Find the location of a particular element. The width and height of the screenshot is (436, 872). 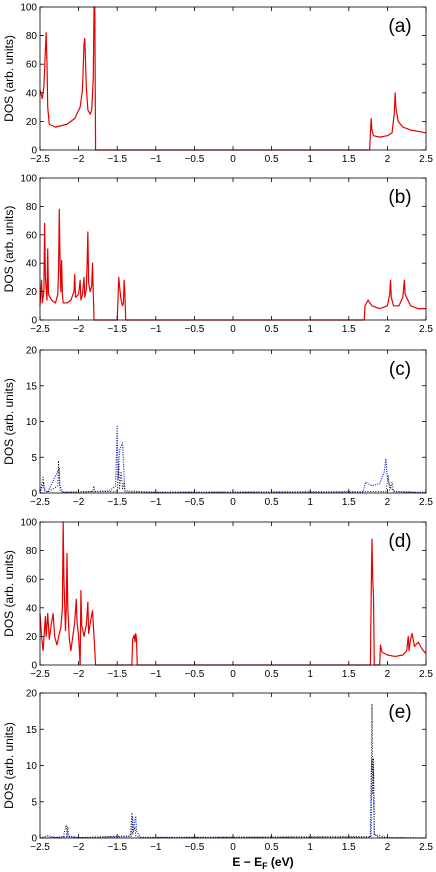

panel-label: (c) is located at coordinates (400, 369).